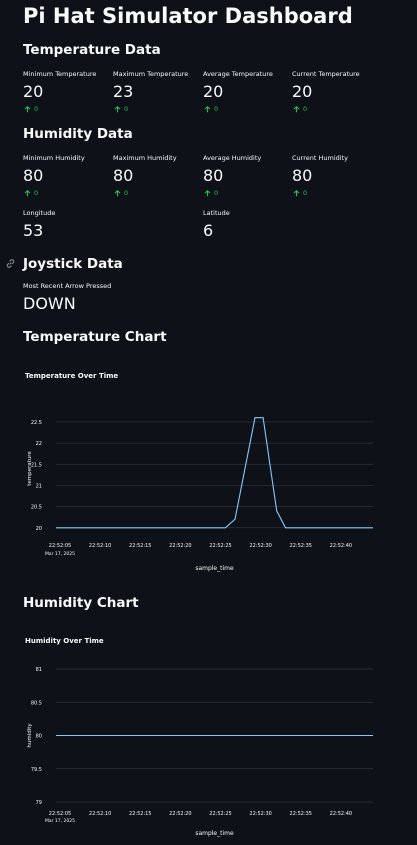 The height and width of the screenshot is (845, 417). Describe the element at coordinates (39, 737) in the screenshot. I see `y-tick-label: 80` at that location.